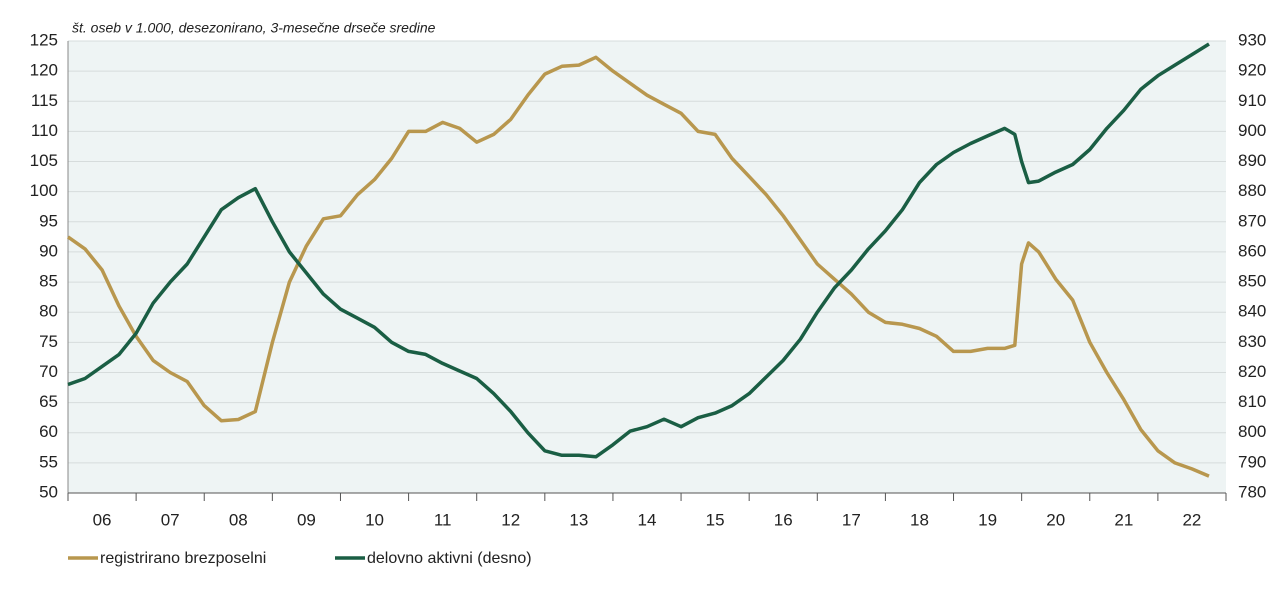  Describe the element at coordinates (48, 281) in the screenshot. I see `y-tick-label: 85` at that location.